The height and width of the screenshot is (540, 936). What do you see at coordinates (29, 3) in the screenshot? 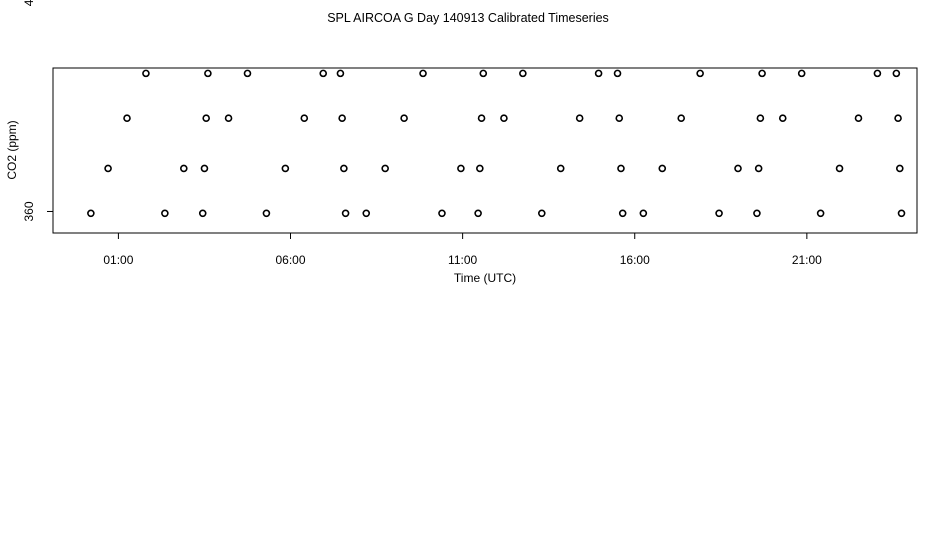
I see `y-tick-label: 420` at bounding box center [29, 3].